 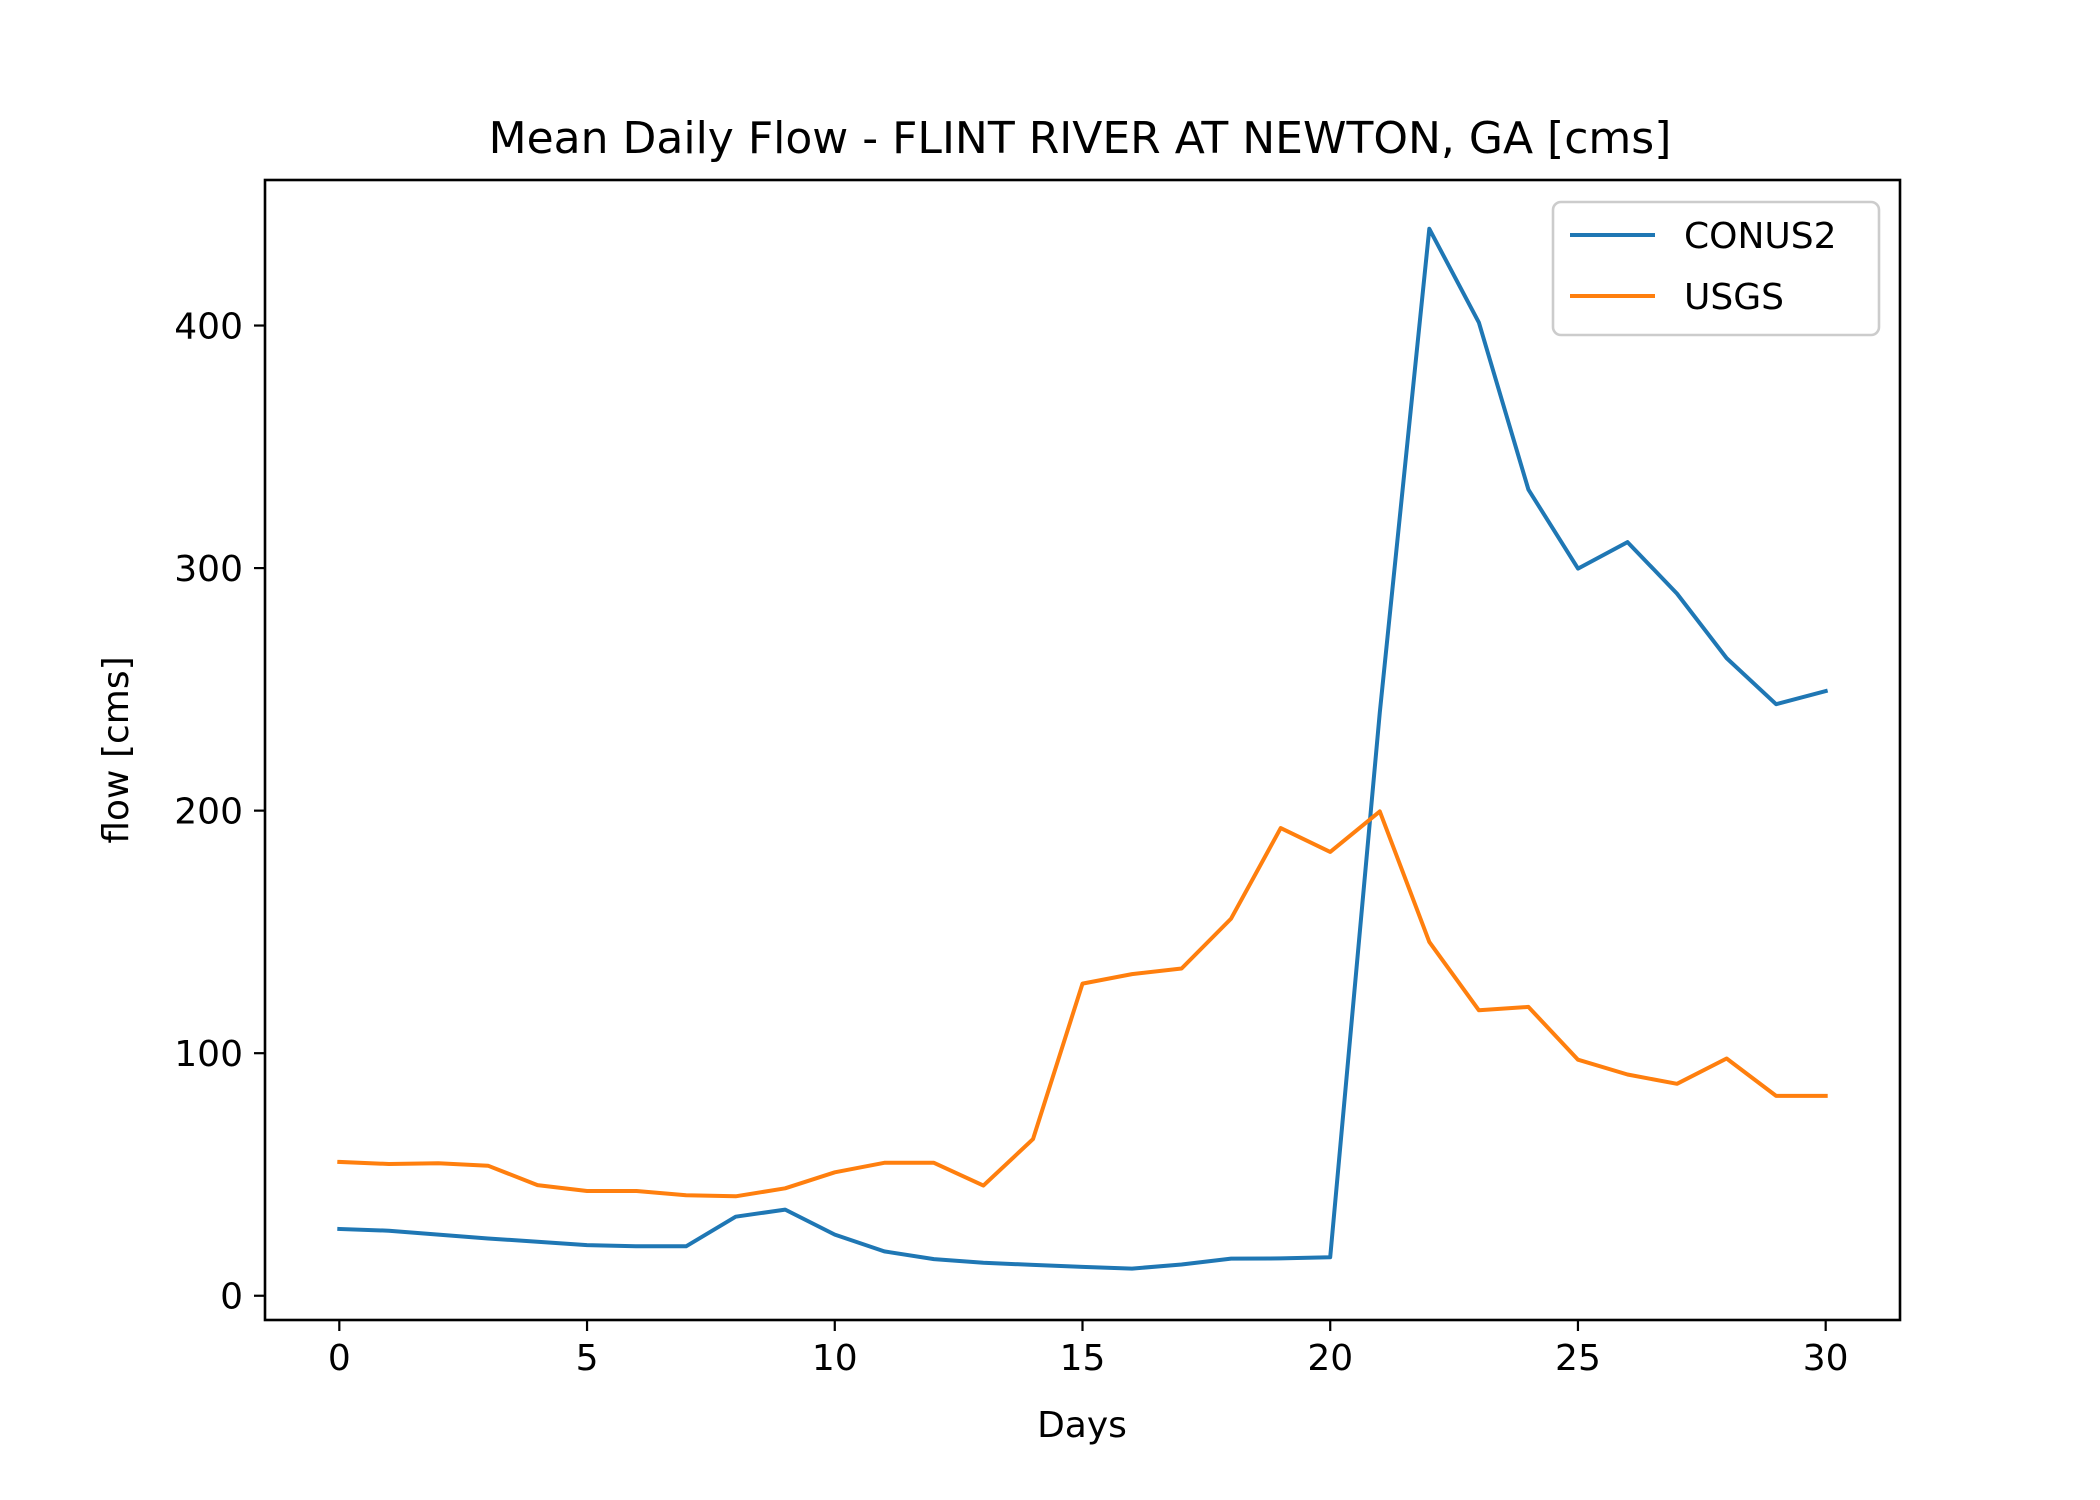 I want to click on x-tick-label: 15, so click(x=1083, y=1358).